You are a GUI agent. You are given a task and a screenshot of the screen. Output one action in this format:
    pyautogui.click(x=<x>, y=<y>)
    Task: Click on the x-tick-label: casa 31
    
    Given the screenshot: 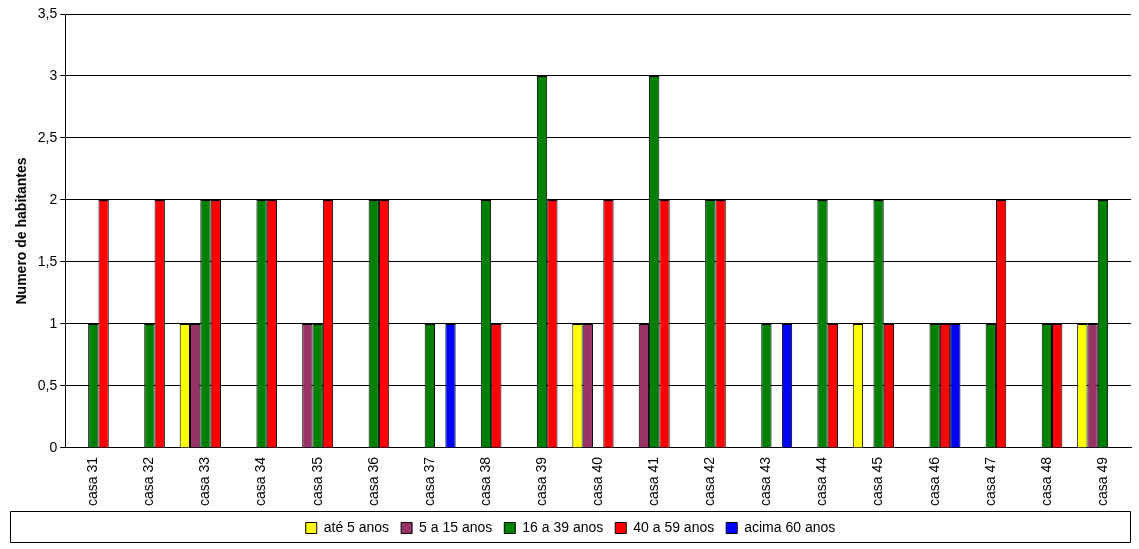 What is the action you would take?
    pyautogui.click(x=92, y=481)
    